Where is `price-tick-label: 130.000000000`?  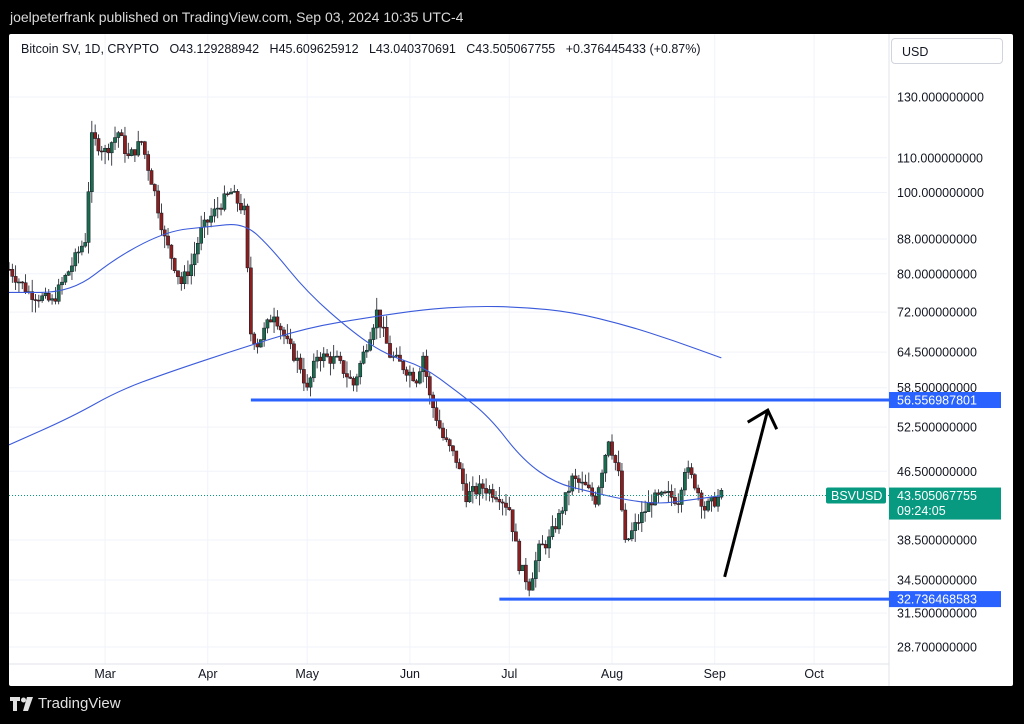
price-tick-label: 130.000000000 is located at coordinates (940, 97).